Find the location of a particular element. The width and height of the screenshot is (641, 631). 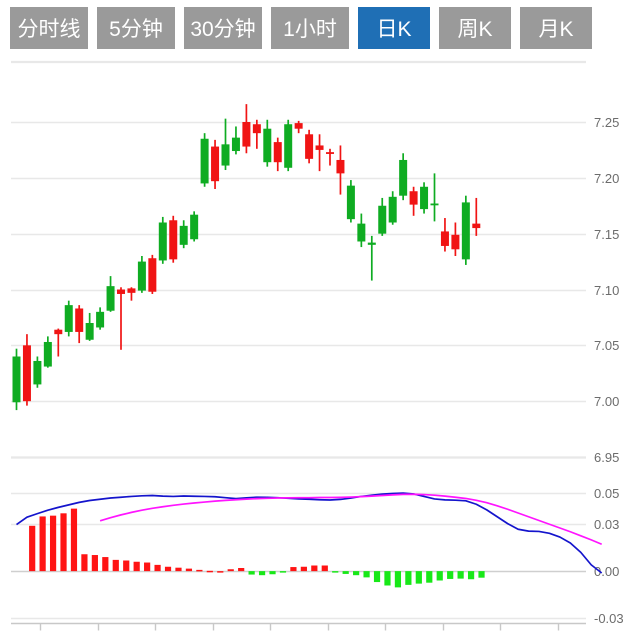

price-tick-label: 7.20 is located at coordinates (606, 178).